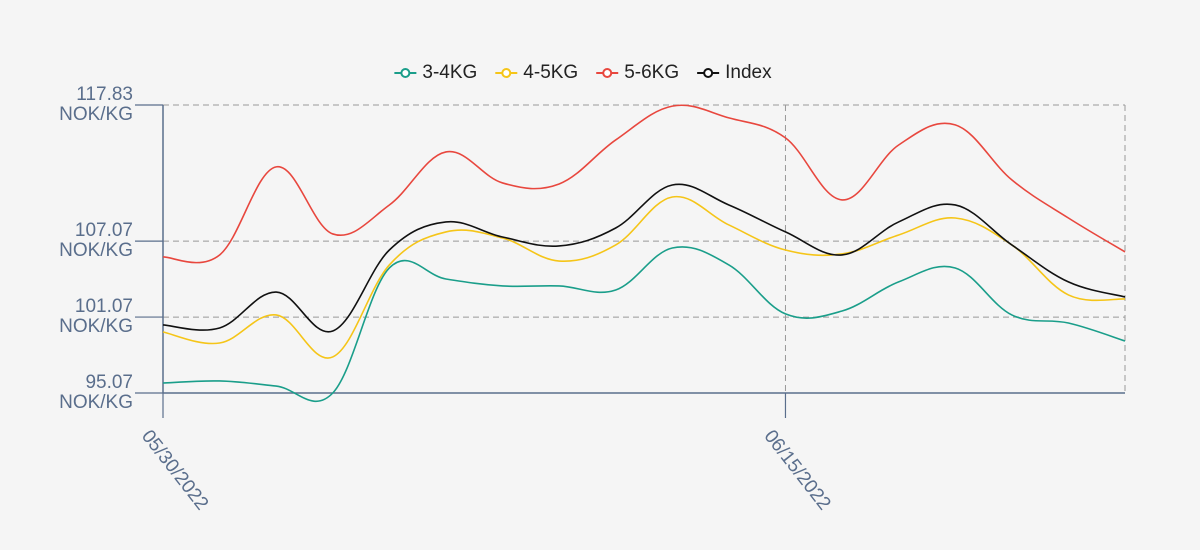  Describe the element at coordinates (96, 392) in the screenshot. I see `y-tick-label: 95.07 NOK/KG` at that location.